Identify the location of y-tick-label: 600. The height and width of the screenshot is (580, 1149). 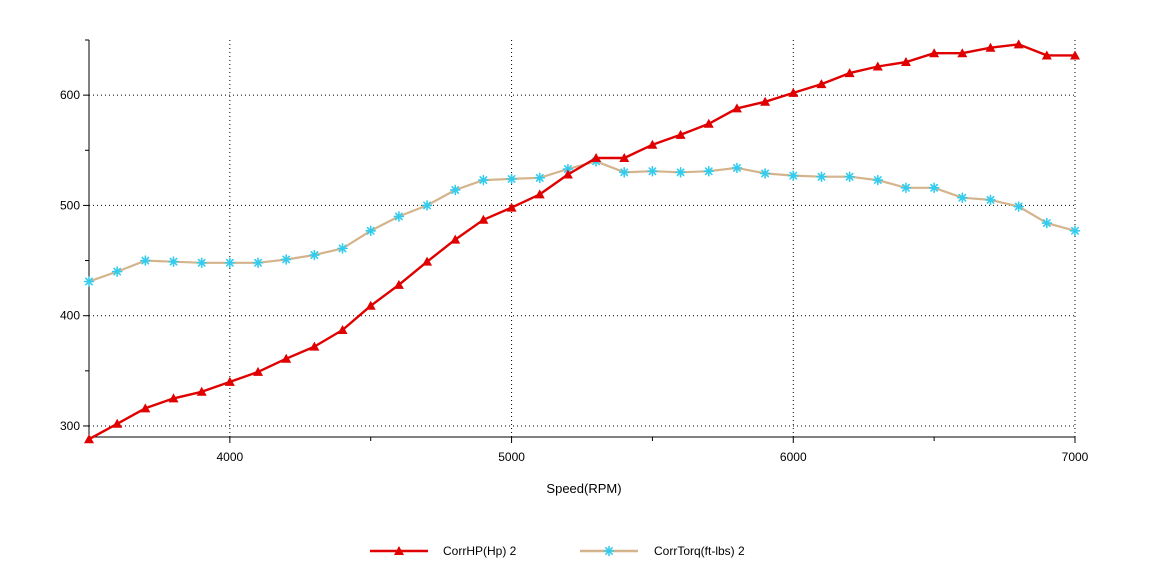
(70, 95).